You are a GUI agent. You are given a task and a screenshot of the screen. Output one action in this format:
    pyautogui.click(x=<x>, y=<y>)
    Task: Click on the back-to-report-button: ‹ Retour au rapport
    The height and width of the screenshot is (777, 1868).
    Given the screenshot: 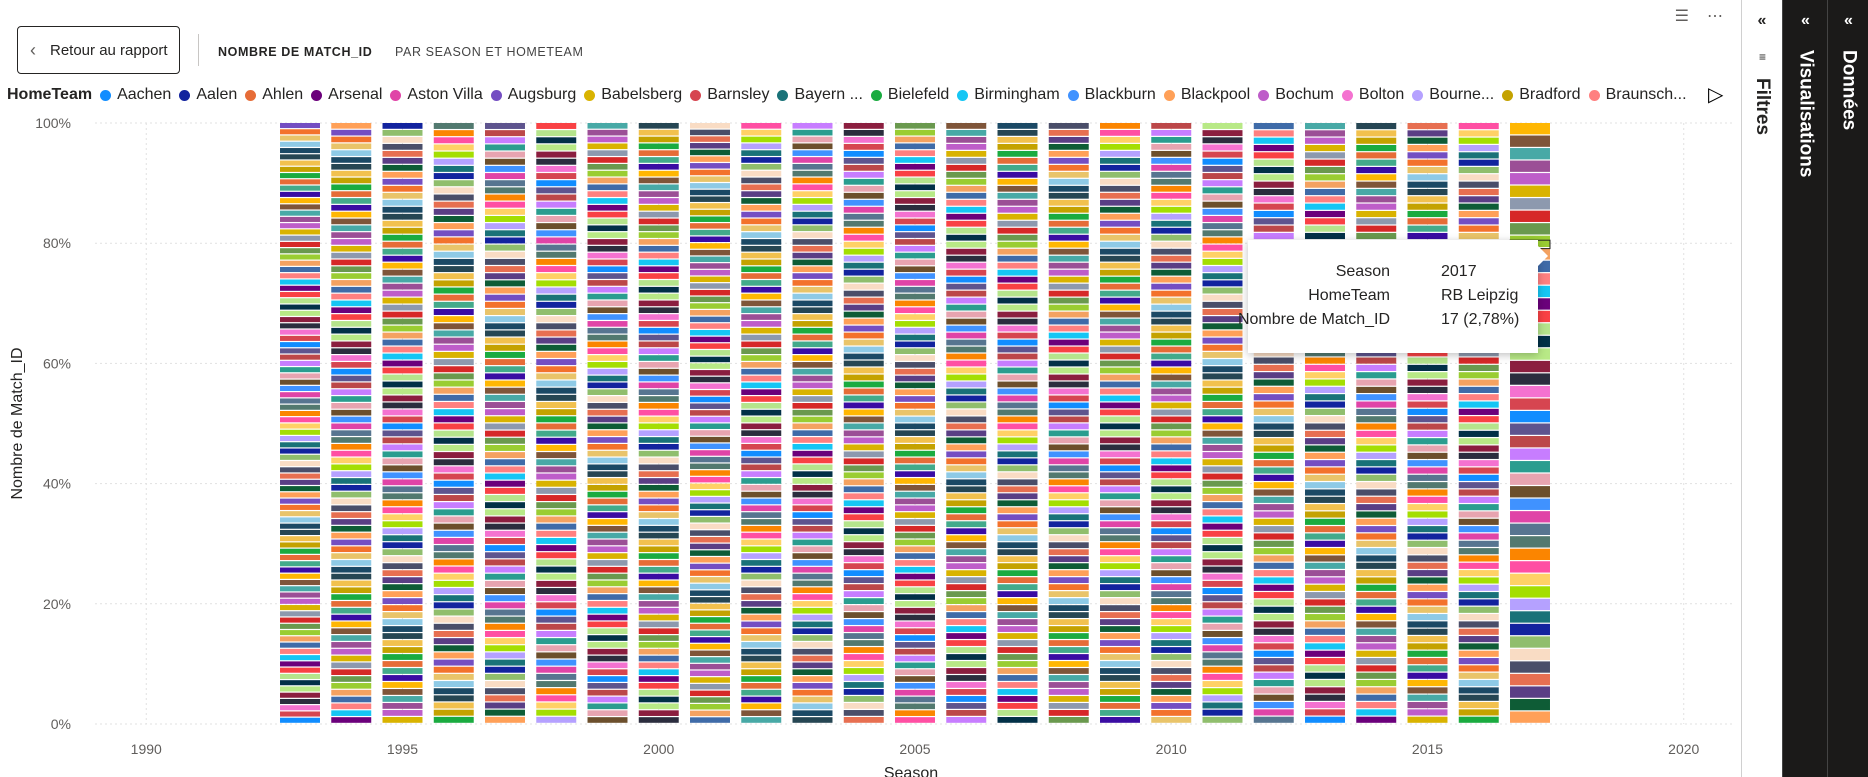 What is the action you would take?
    pyautogui.click(x=98, y=50)
    